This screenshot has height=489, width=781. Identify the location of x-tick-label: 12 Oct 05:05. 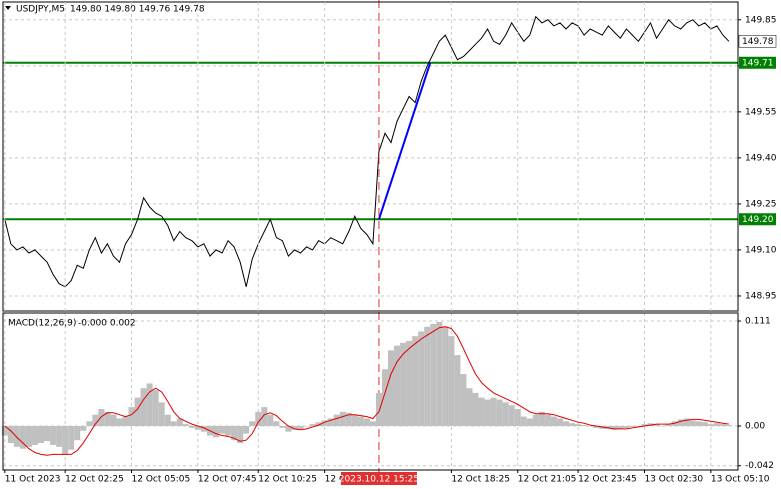
(161, 480).